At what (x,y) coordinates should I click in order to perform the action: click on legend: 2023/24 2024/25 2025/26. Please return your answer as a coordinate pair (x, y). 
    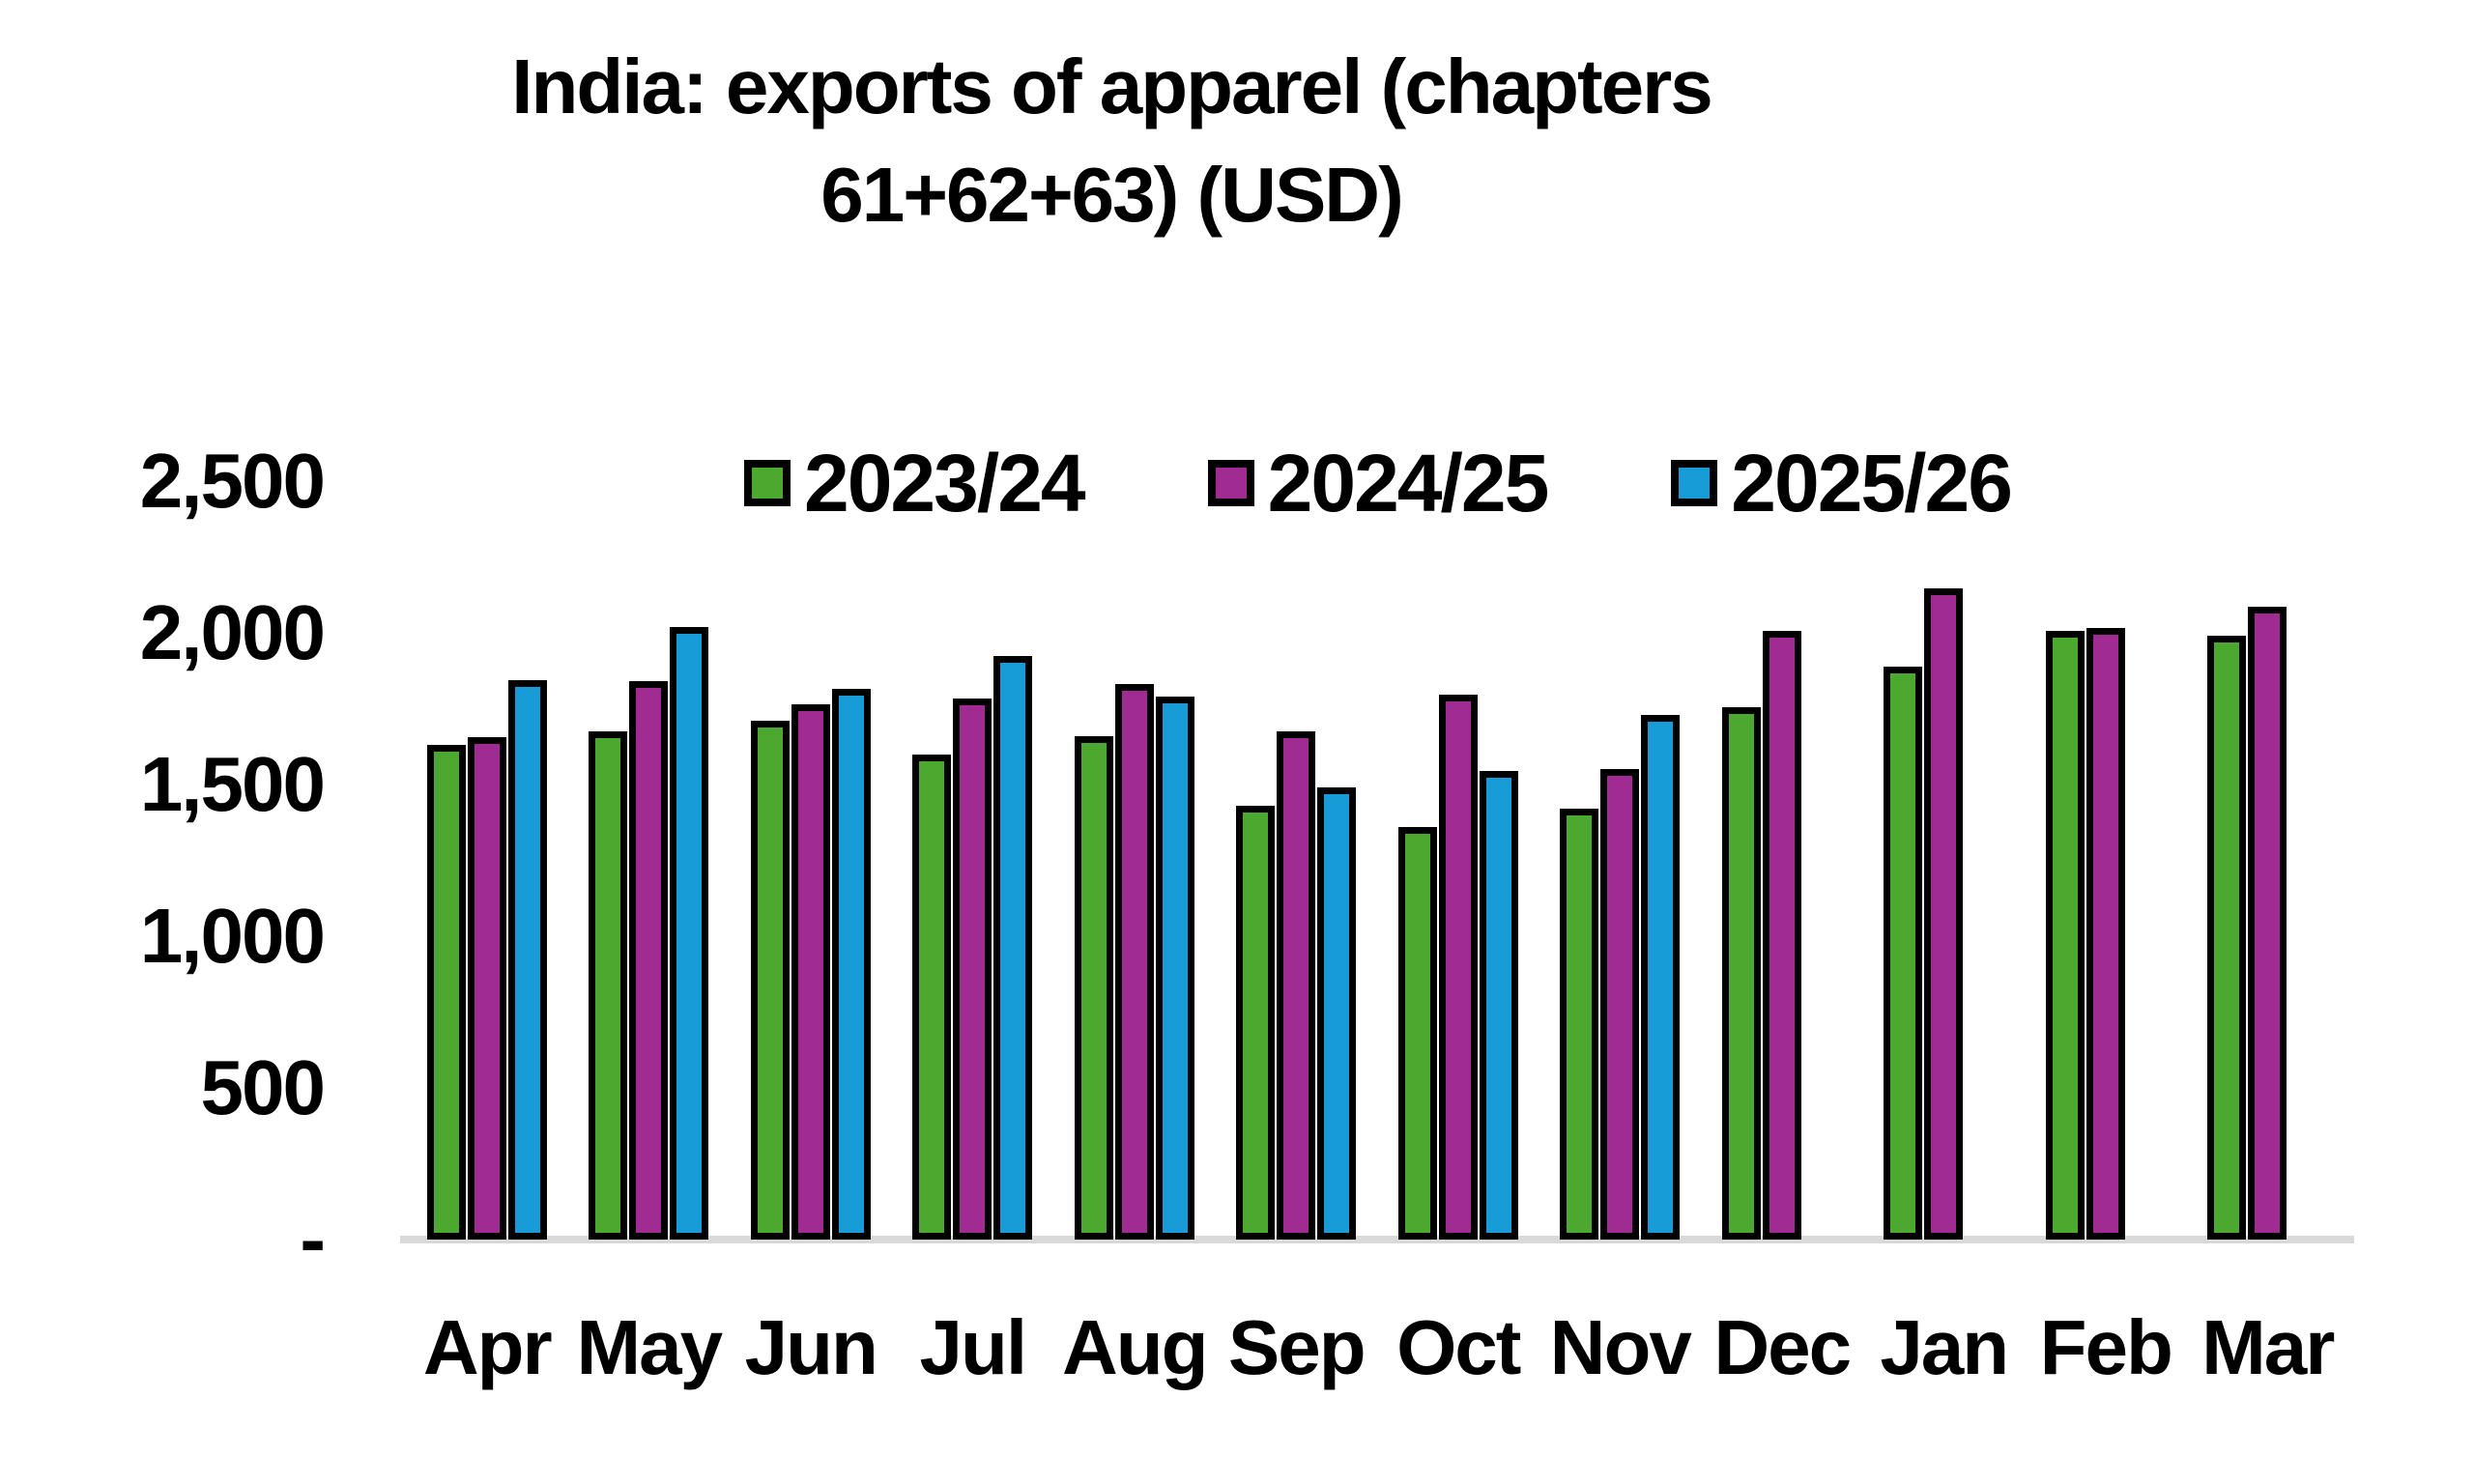
    Looking at the image, I should click on (1379, 483).